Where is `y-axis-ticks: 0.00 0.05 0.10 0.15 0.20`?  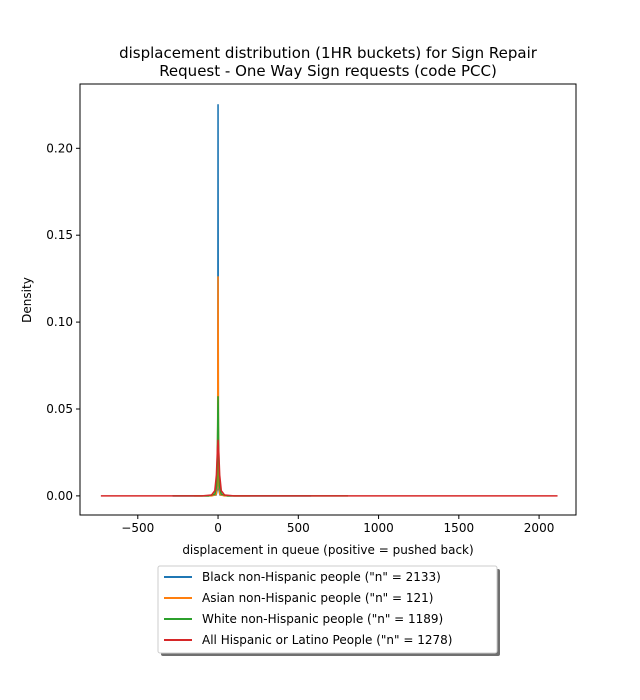 y-axis-ticks: 0.00 0.05 0.10 0.15 0.20 is located at coordinates (63, 322).